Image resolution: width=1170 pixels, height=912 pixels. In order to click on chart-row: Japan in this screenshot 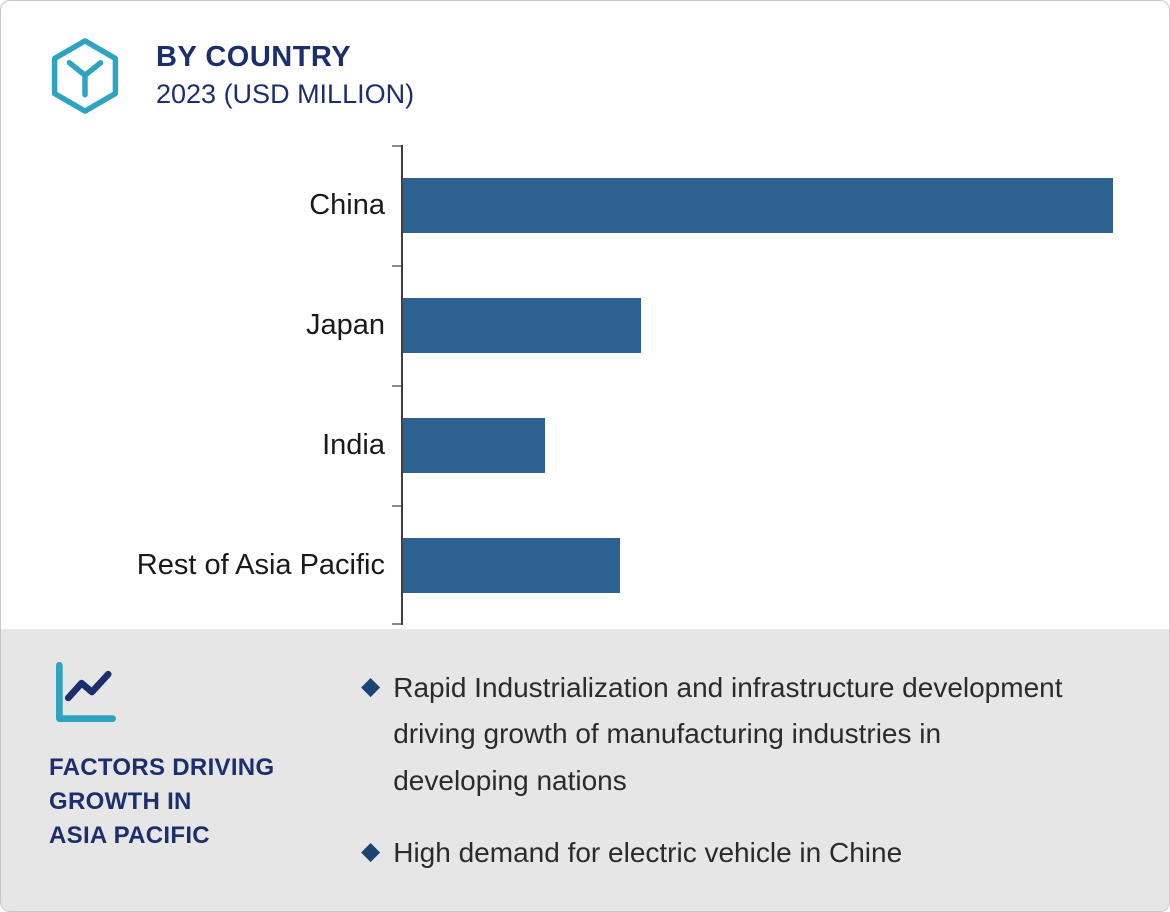, I will do `click(557, 325)`.